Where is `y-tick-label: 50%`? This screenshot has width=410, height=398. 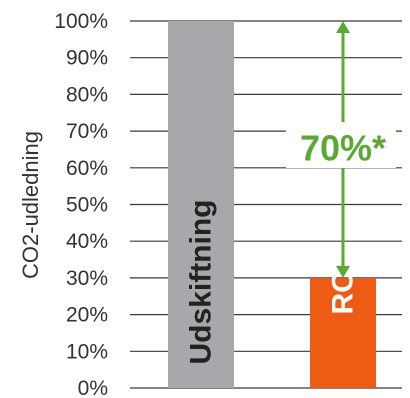
y-tick-label: 50% is located at coordinates (87, 205).